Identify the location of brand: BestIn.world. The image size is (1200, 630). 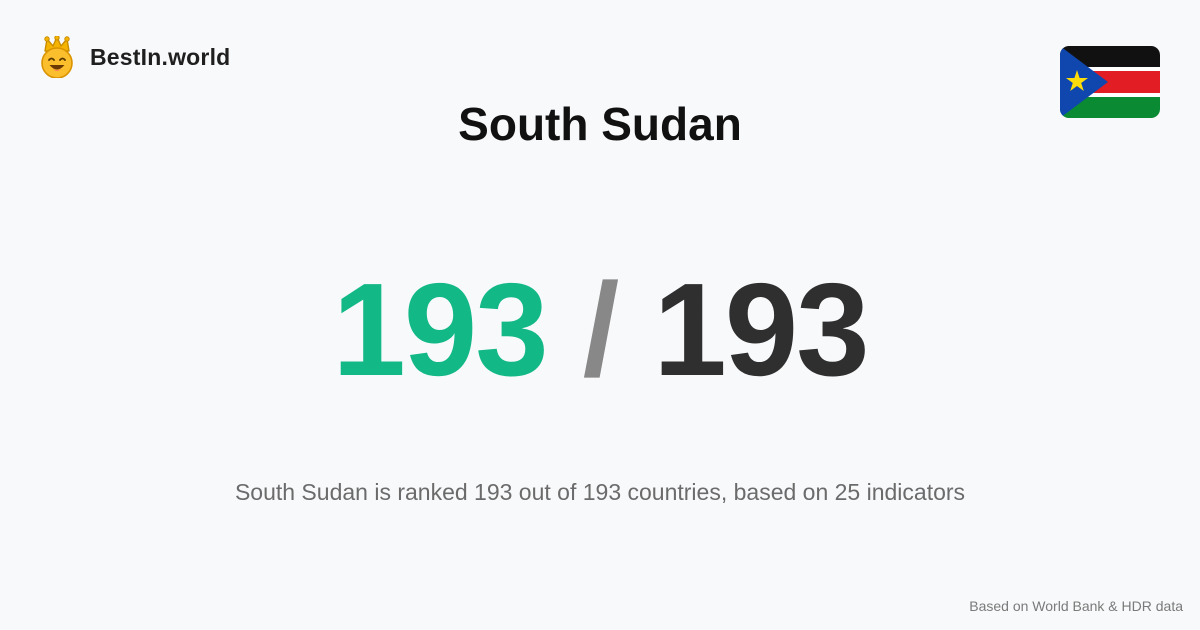
(134, 57).